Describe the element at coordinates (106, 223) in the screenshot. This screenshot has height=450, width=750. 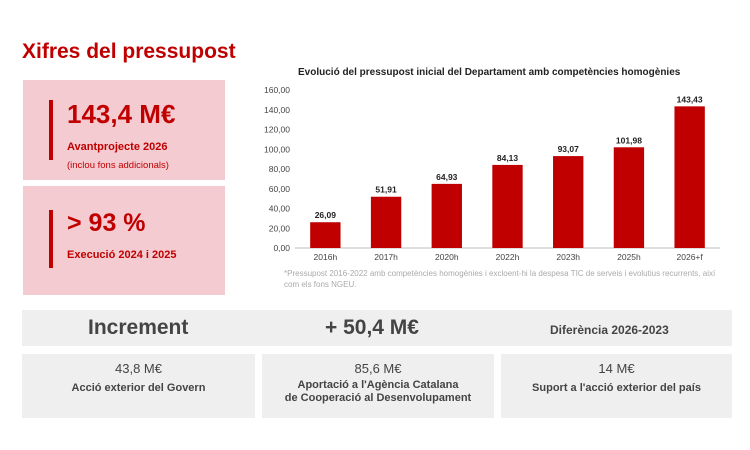
I see `execution-value: > 93 %` at that location.